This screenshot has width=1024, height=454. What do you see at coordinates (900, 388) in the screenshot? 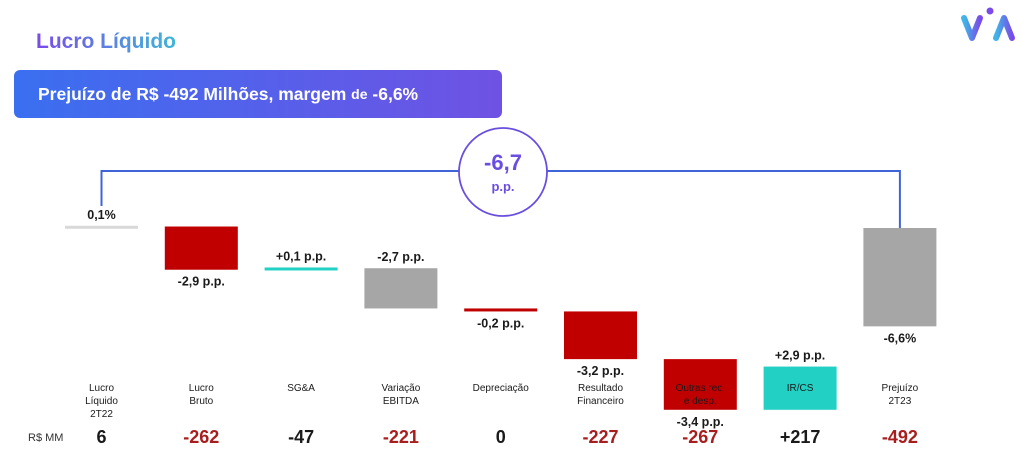
I see `category-label: Prejuízo` at bounding box center [900, 388].